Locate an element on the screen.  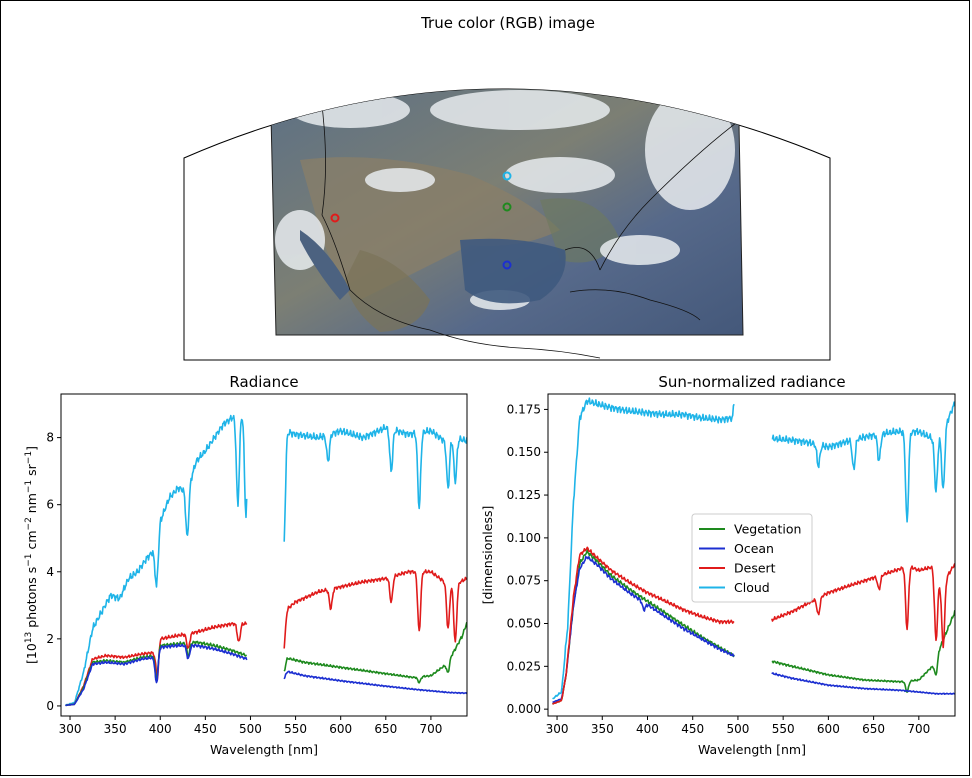
sun-normalized-xtick-label-550: 550 is located at coordinates (783, 729).